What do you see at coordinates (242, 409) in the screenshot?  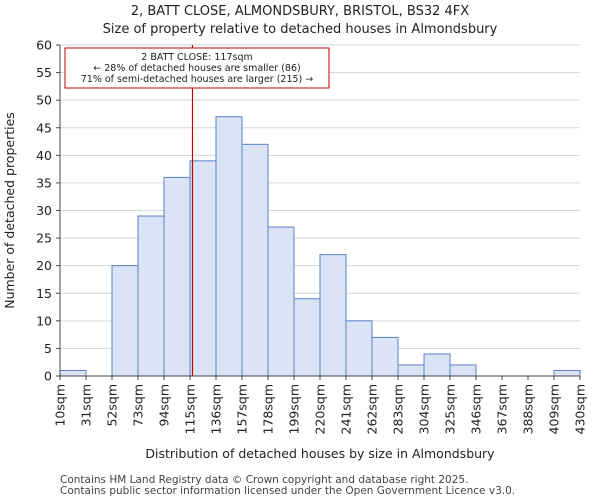 I see `x-tick-label: 157sqm` at bounding box center [242, 409].